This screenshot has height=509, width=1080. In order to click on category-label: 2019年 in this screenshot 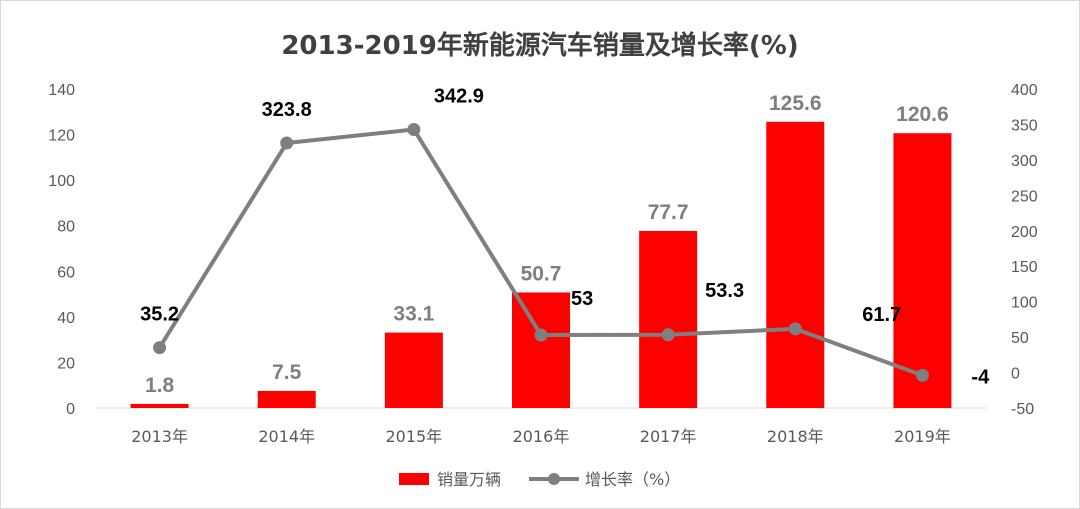, I will do `click(922, 436)`.